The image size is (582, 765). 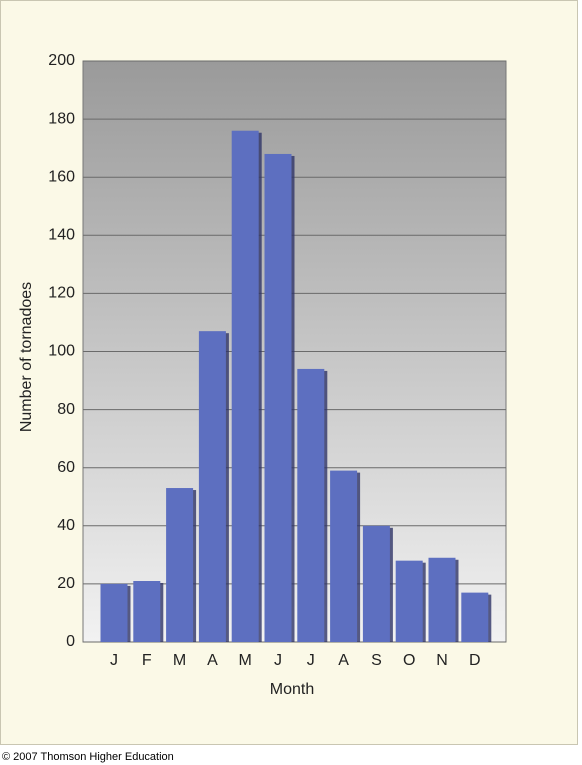 I want to click on y-tick-label: 100, so click(x=61, y=351).